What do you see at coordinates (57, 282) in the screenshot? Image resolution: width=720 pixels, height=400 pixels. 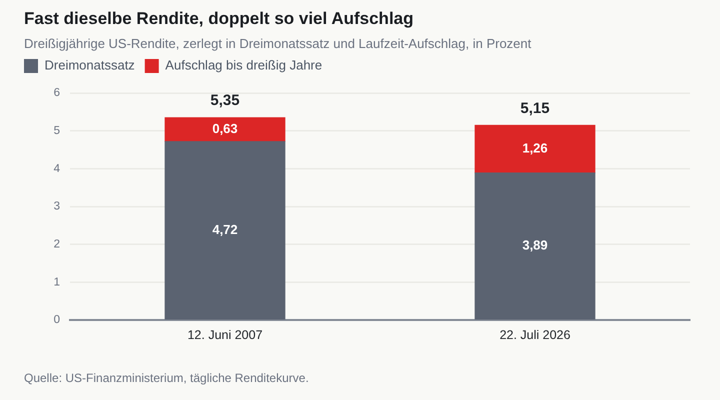 I see `y-tick-label: 1` at bounding box center [57, 282].